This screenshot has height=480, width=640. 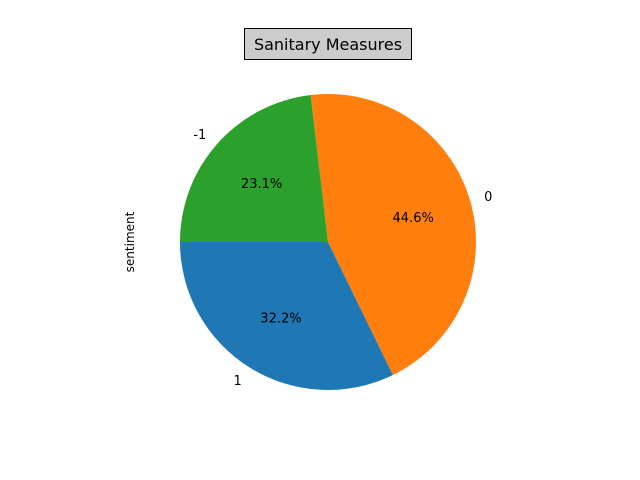 I want to click on pie-category-label: -1, so click(x=199, y=135).